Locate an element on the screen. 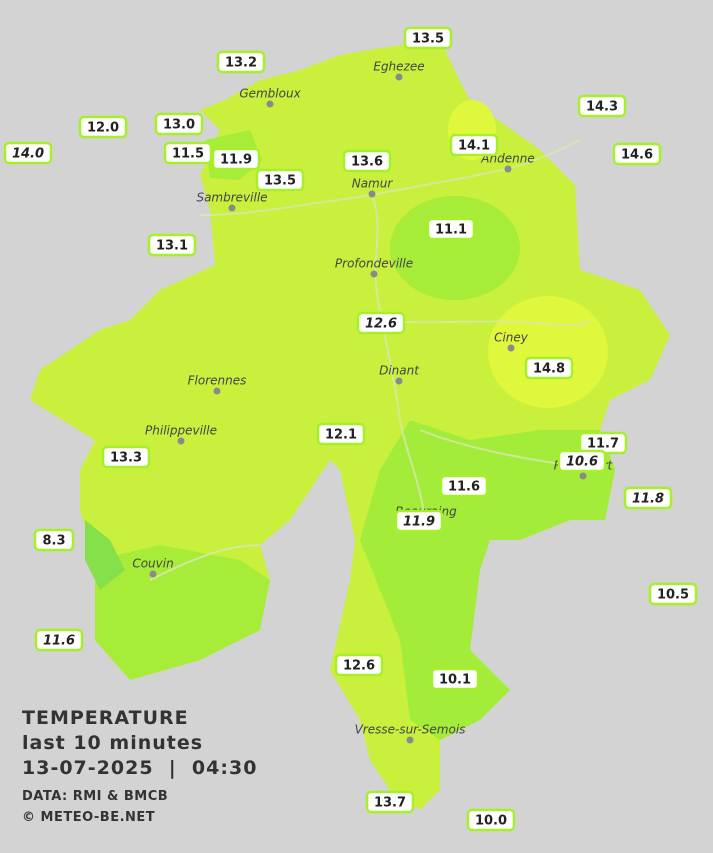  station-value: 11.1 is located at coordinates (451, 230).